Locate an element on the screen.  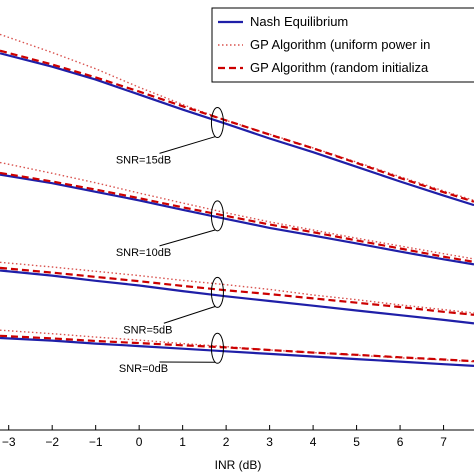
annotation-label-3: SNR=5dB is located at coordinates (147, 330).